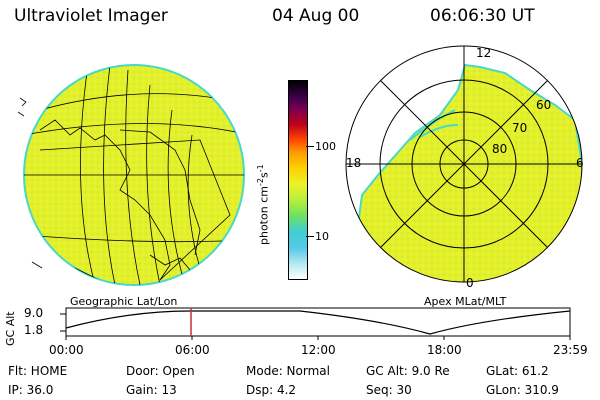 The image size is (600, 400). I want to click on timeline-ytick-9: 9.0, so click(34, 313).